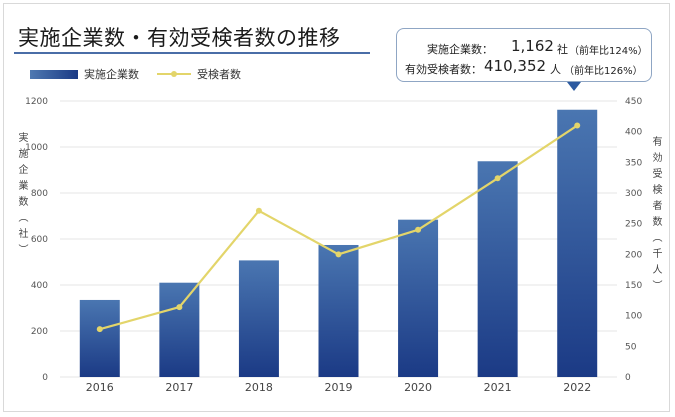 This screenshot has height=417, width=675. I want to click on y2-tick-label: 250, so click(633, 225).